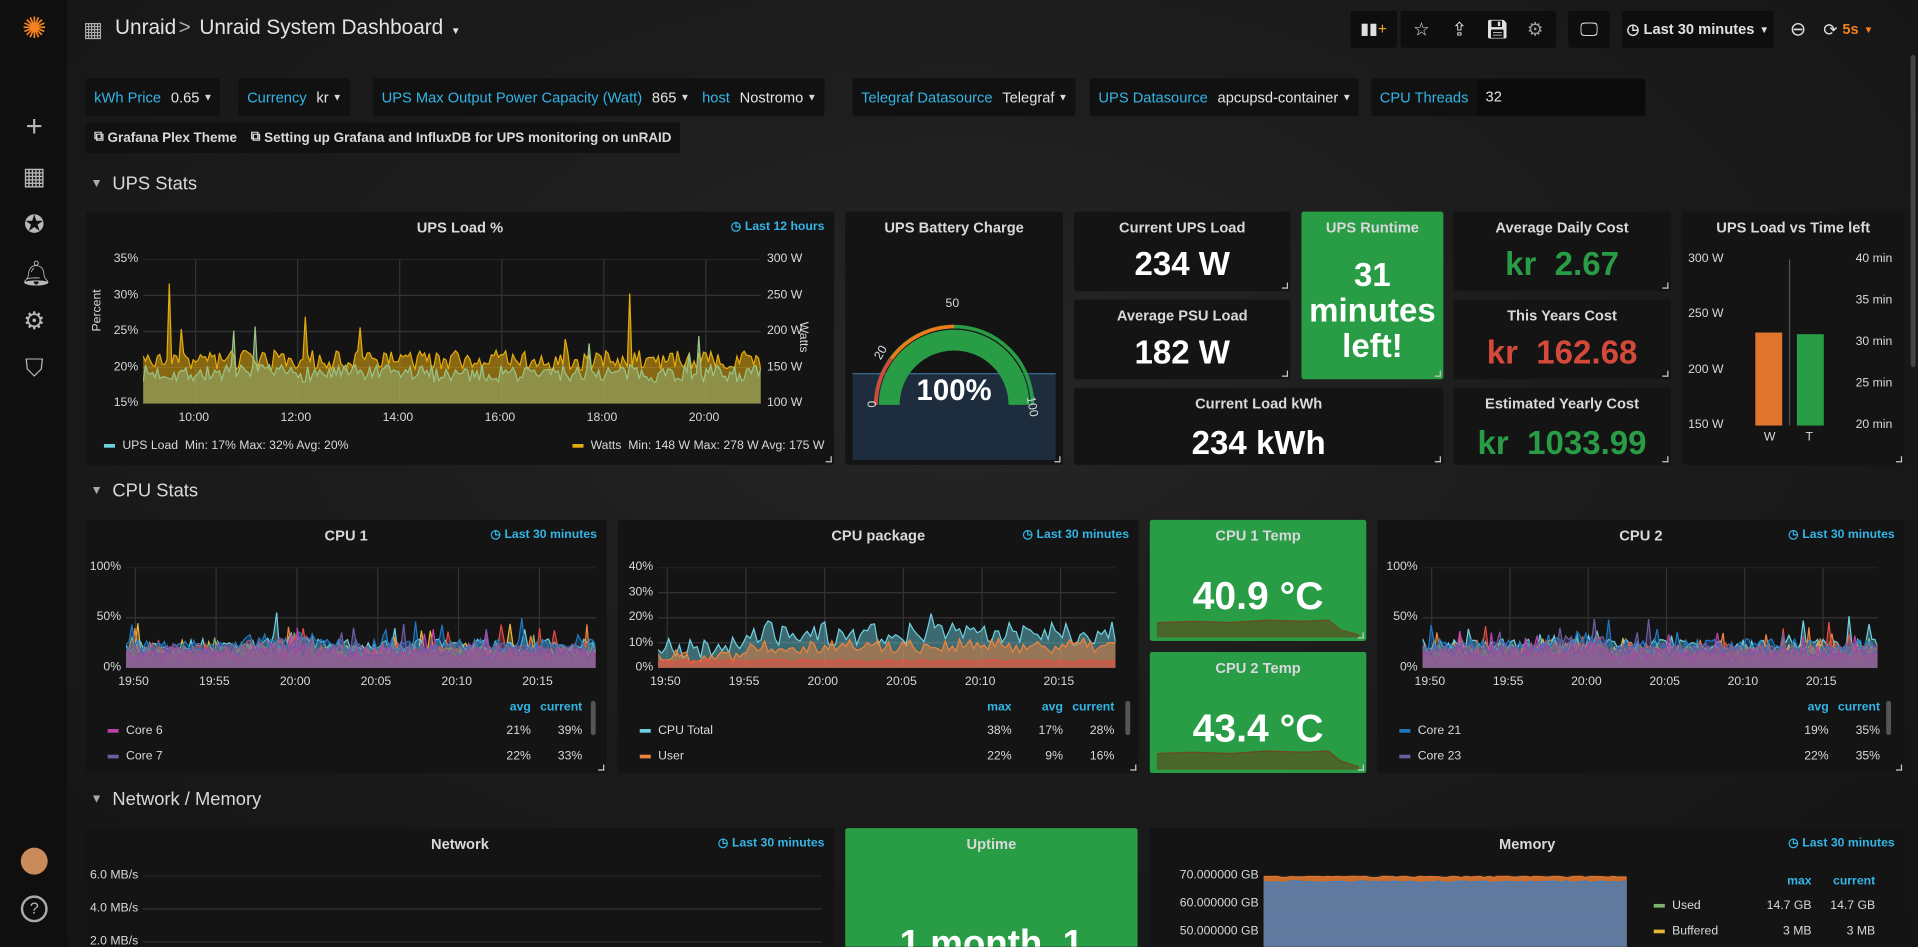 This screenshot has height=947, width=1918. Describe the element at coordinates (1182, 316) in the screenshot. I see `panel-title: Average PSU Load` at that location.